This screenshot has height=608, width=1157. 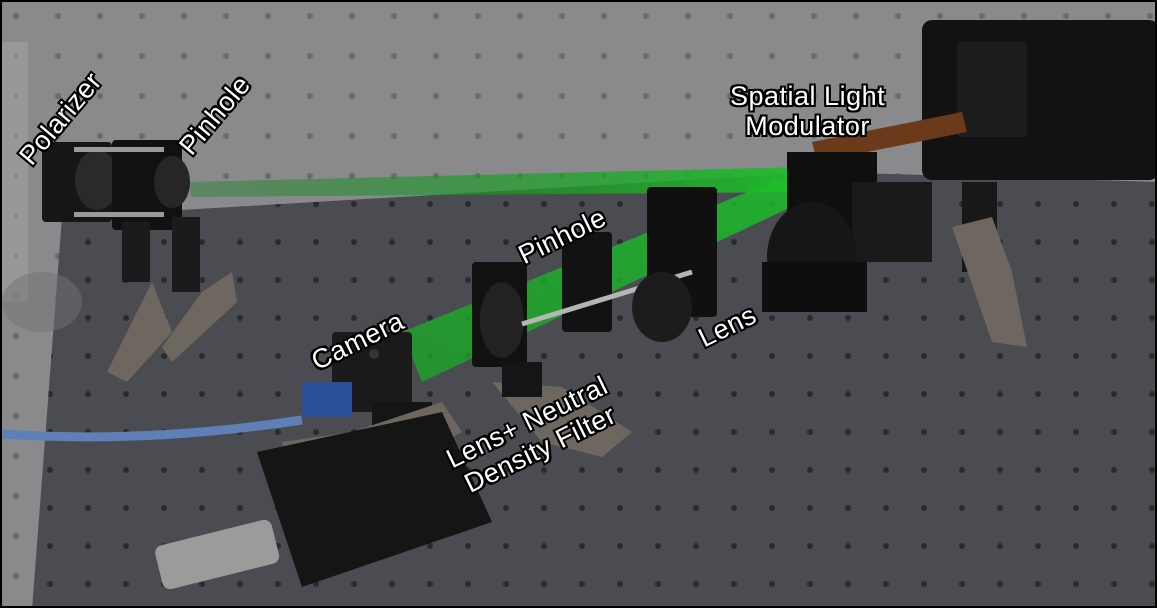 I want to click on spatial-light-modulator-label: Spatial Light Modulator, so click(x=808, y=111).